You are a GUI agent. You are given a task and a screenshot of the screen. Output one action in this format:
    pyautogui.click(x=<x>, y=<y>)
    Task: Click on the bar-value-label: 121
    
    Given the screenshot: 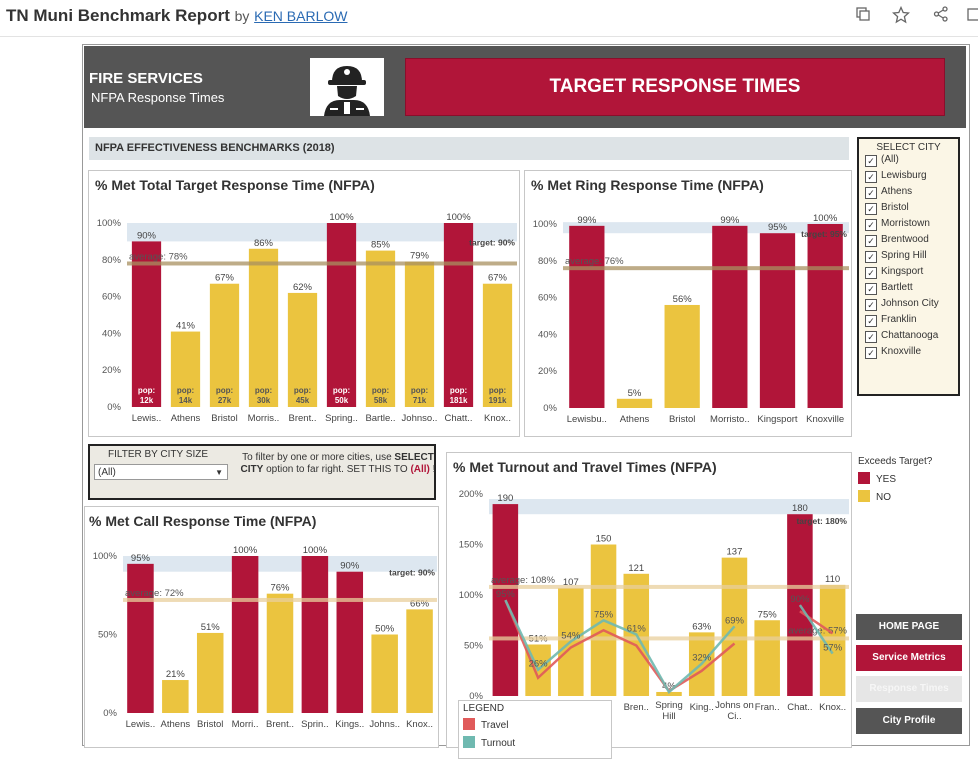 What is the action you would take?
    pyautogui.click(x=636, y=568)
    